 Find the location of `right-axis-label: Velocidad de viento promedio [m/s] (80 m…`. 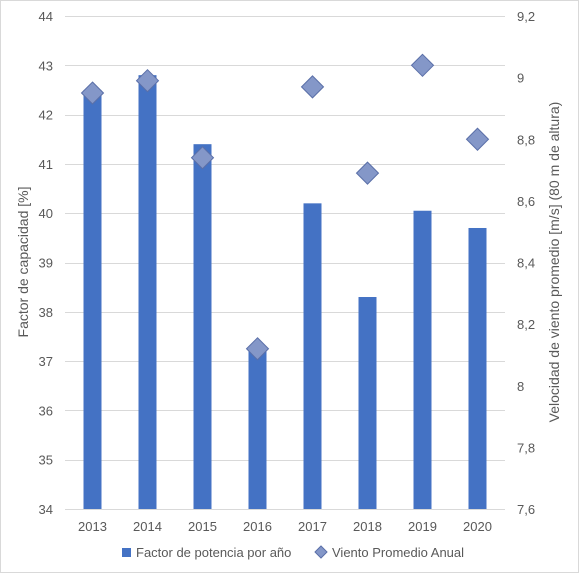

right-axis-label: Velocidad de viento promedio [m/s] (80 m… is located at coordinates (554, 262).